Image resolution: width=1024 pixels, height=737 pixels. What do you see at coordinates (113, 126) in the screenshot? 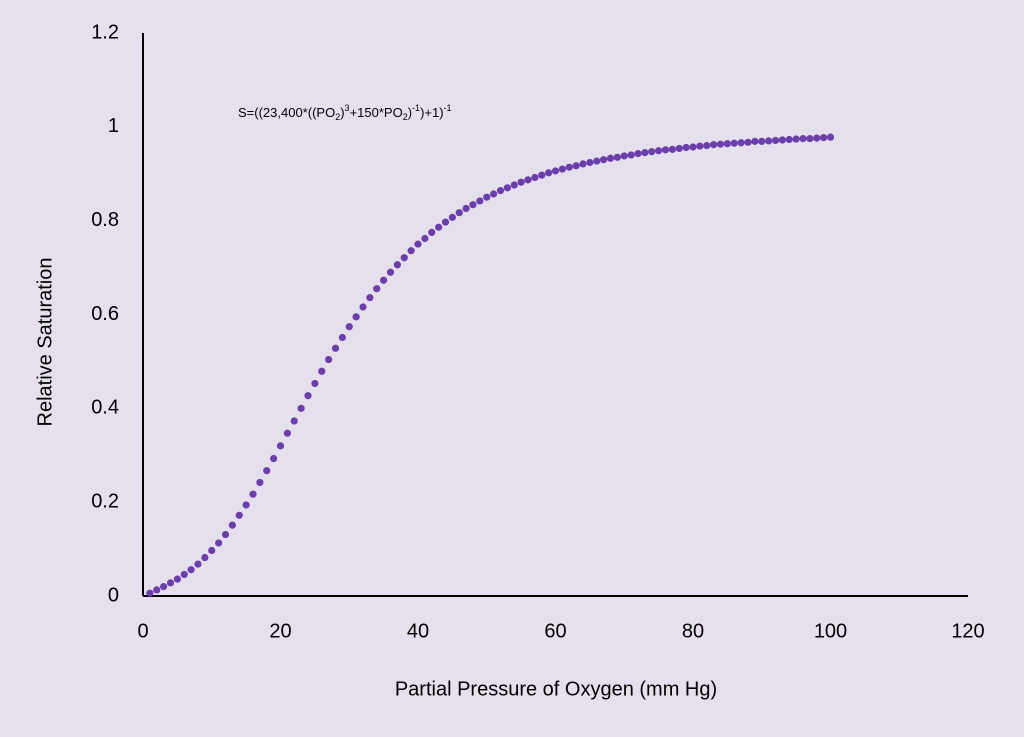
I see `y-tick-label: 1` at bounding box center [113, 126].